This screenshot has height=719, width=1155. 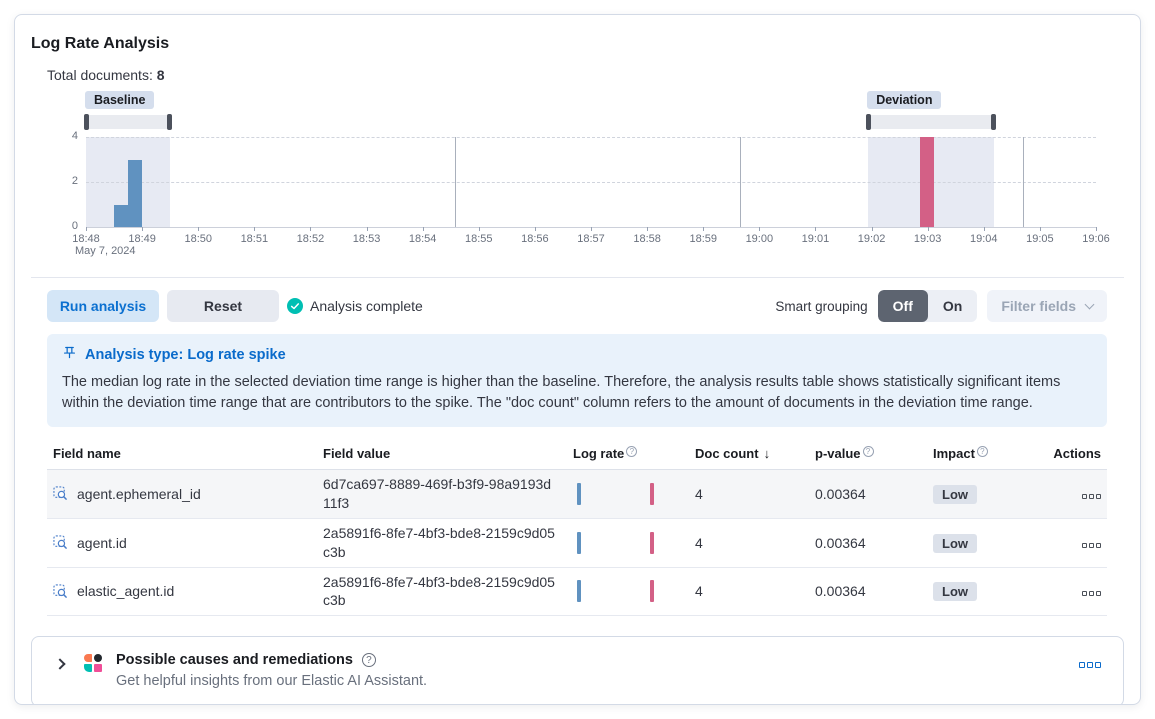 What do you see at coordinates (1089, 304) in the screenshot?
I see `chevron-down-icon` at bounding box center [1089, 304].